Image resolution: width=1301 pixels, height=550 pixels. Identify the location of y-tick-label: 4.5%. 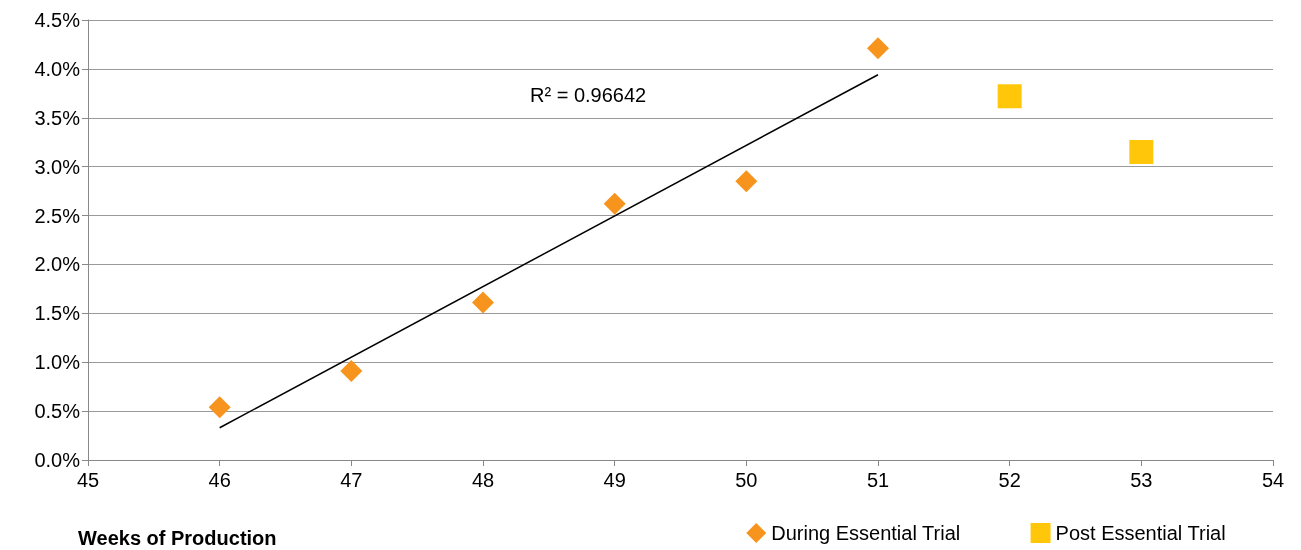
(57, 20).